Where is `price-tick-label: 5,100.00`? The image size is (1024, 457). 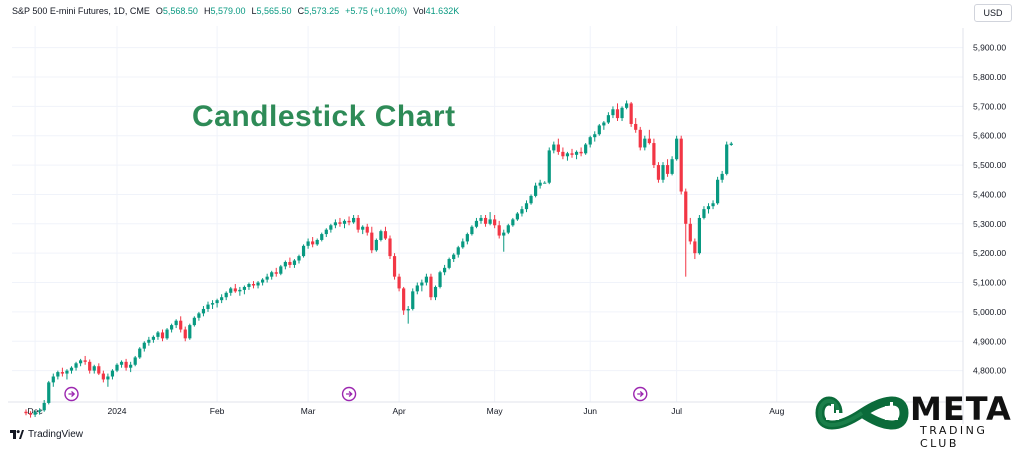 price-tick-label: 5,100.00 is located at coordinates (989, 283).